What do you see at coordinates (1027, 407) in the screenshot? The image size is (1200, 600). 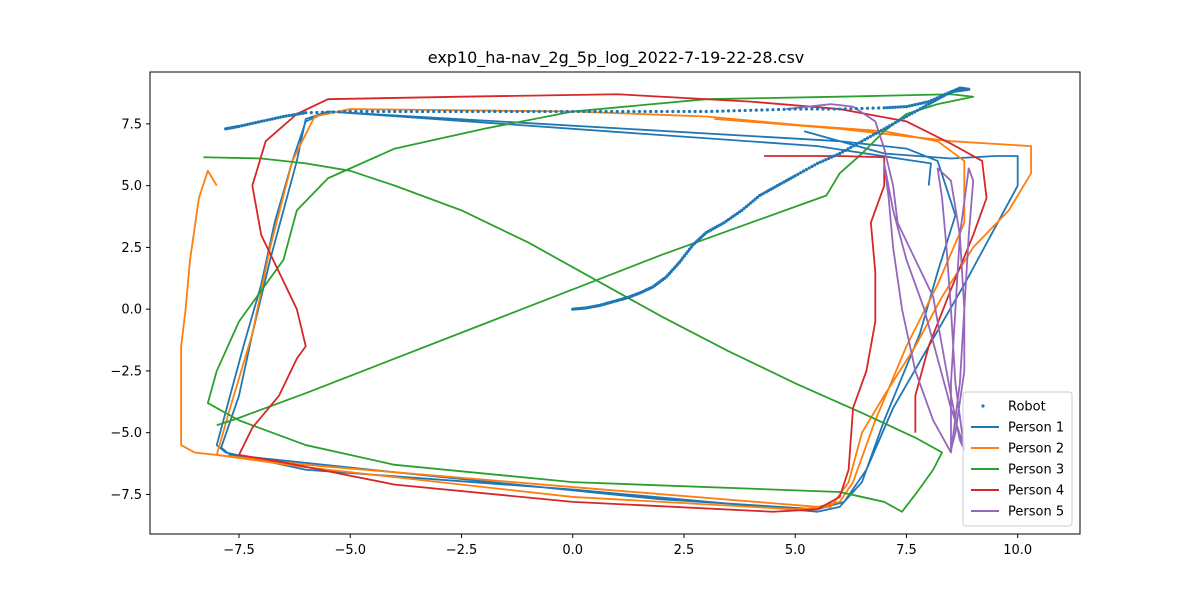 I see `legend-label-robot: Robot` at bounding box center [1027, 407].